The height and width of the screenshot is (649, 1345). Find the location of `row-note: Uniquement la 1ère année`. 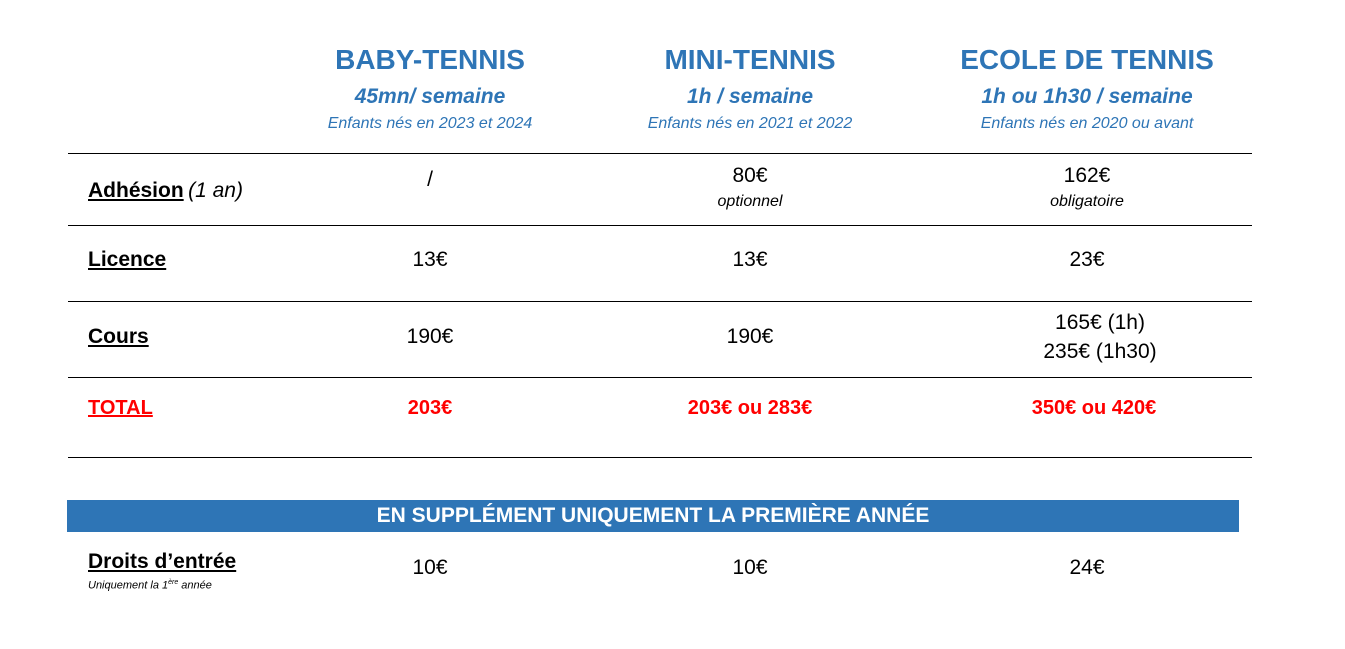

row-note: Uniquement la 1ère année is located at coordinates (150, 585).